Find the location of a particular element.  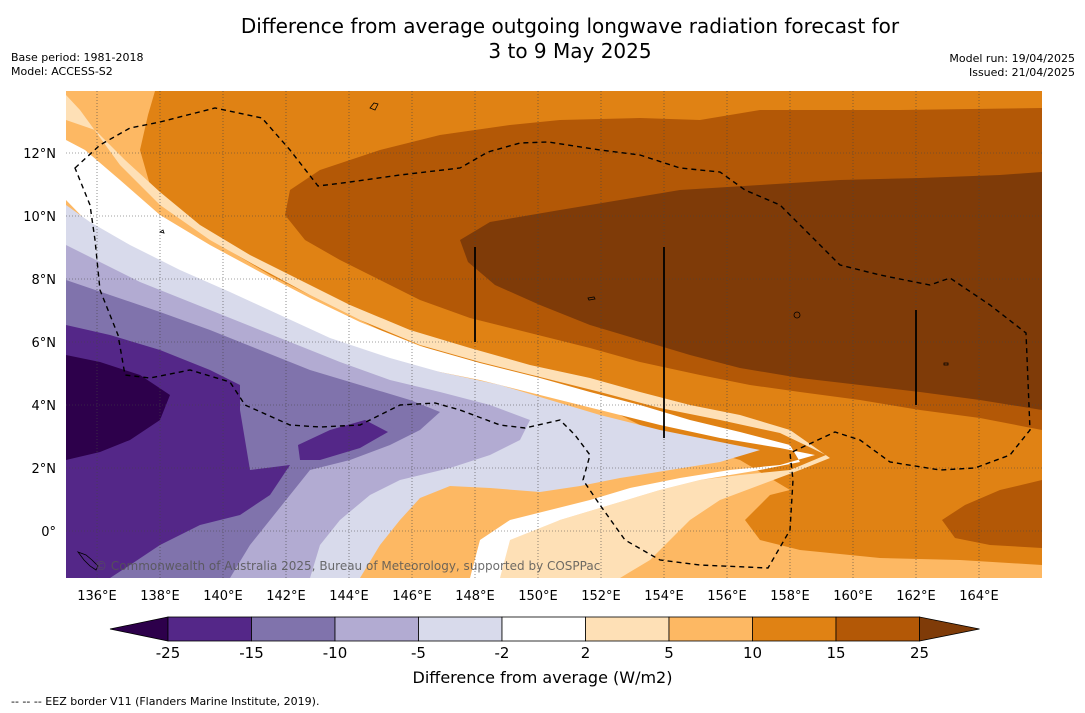

colorbar-label: Difference from average (W/m2) is located at coordinates (542, 677).